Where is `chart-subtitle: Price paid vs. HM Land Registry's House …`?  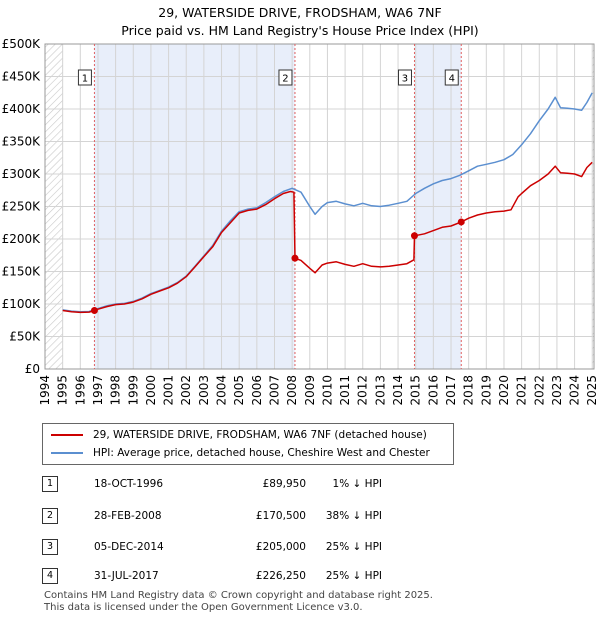 chart-subtitle: Price paid vs. HM Land Registry's House … is located at coordinates (300, 30).